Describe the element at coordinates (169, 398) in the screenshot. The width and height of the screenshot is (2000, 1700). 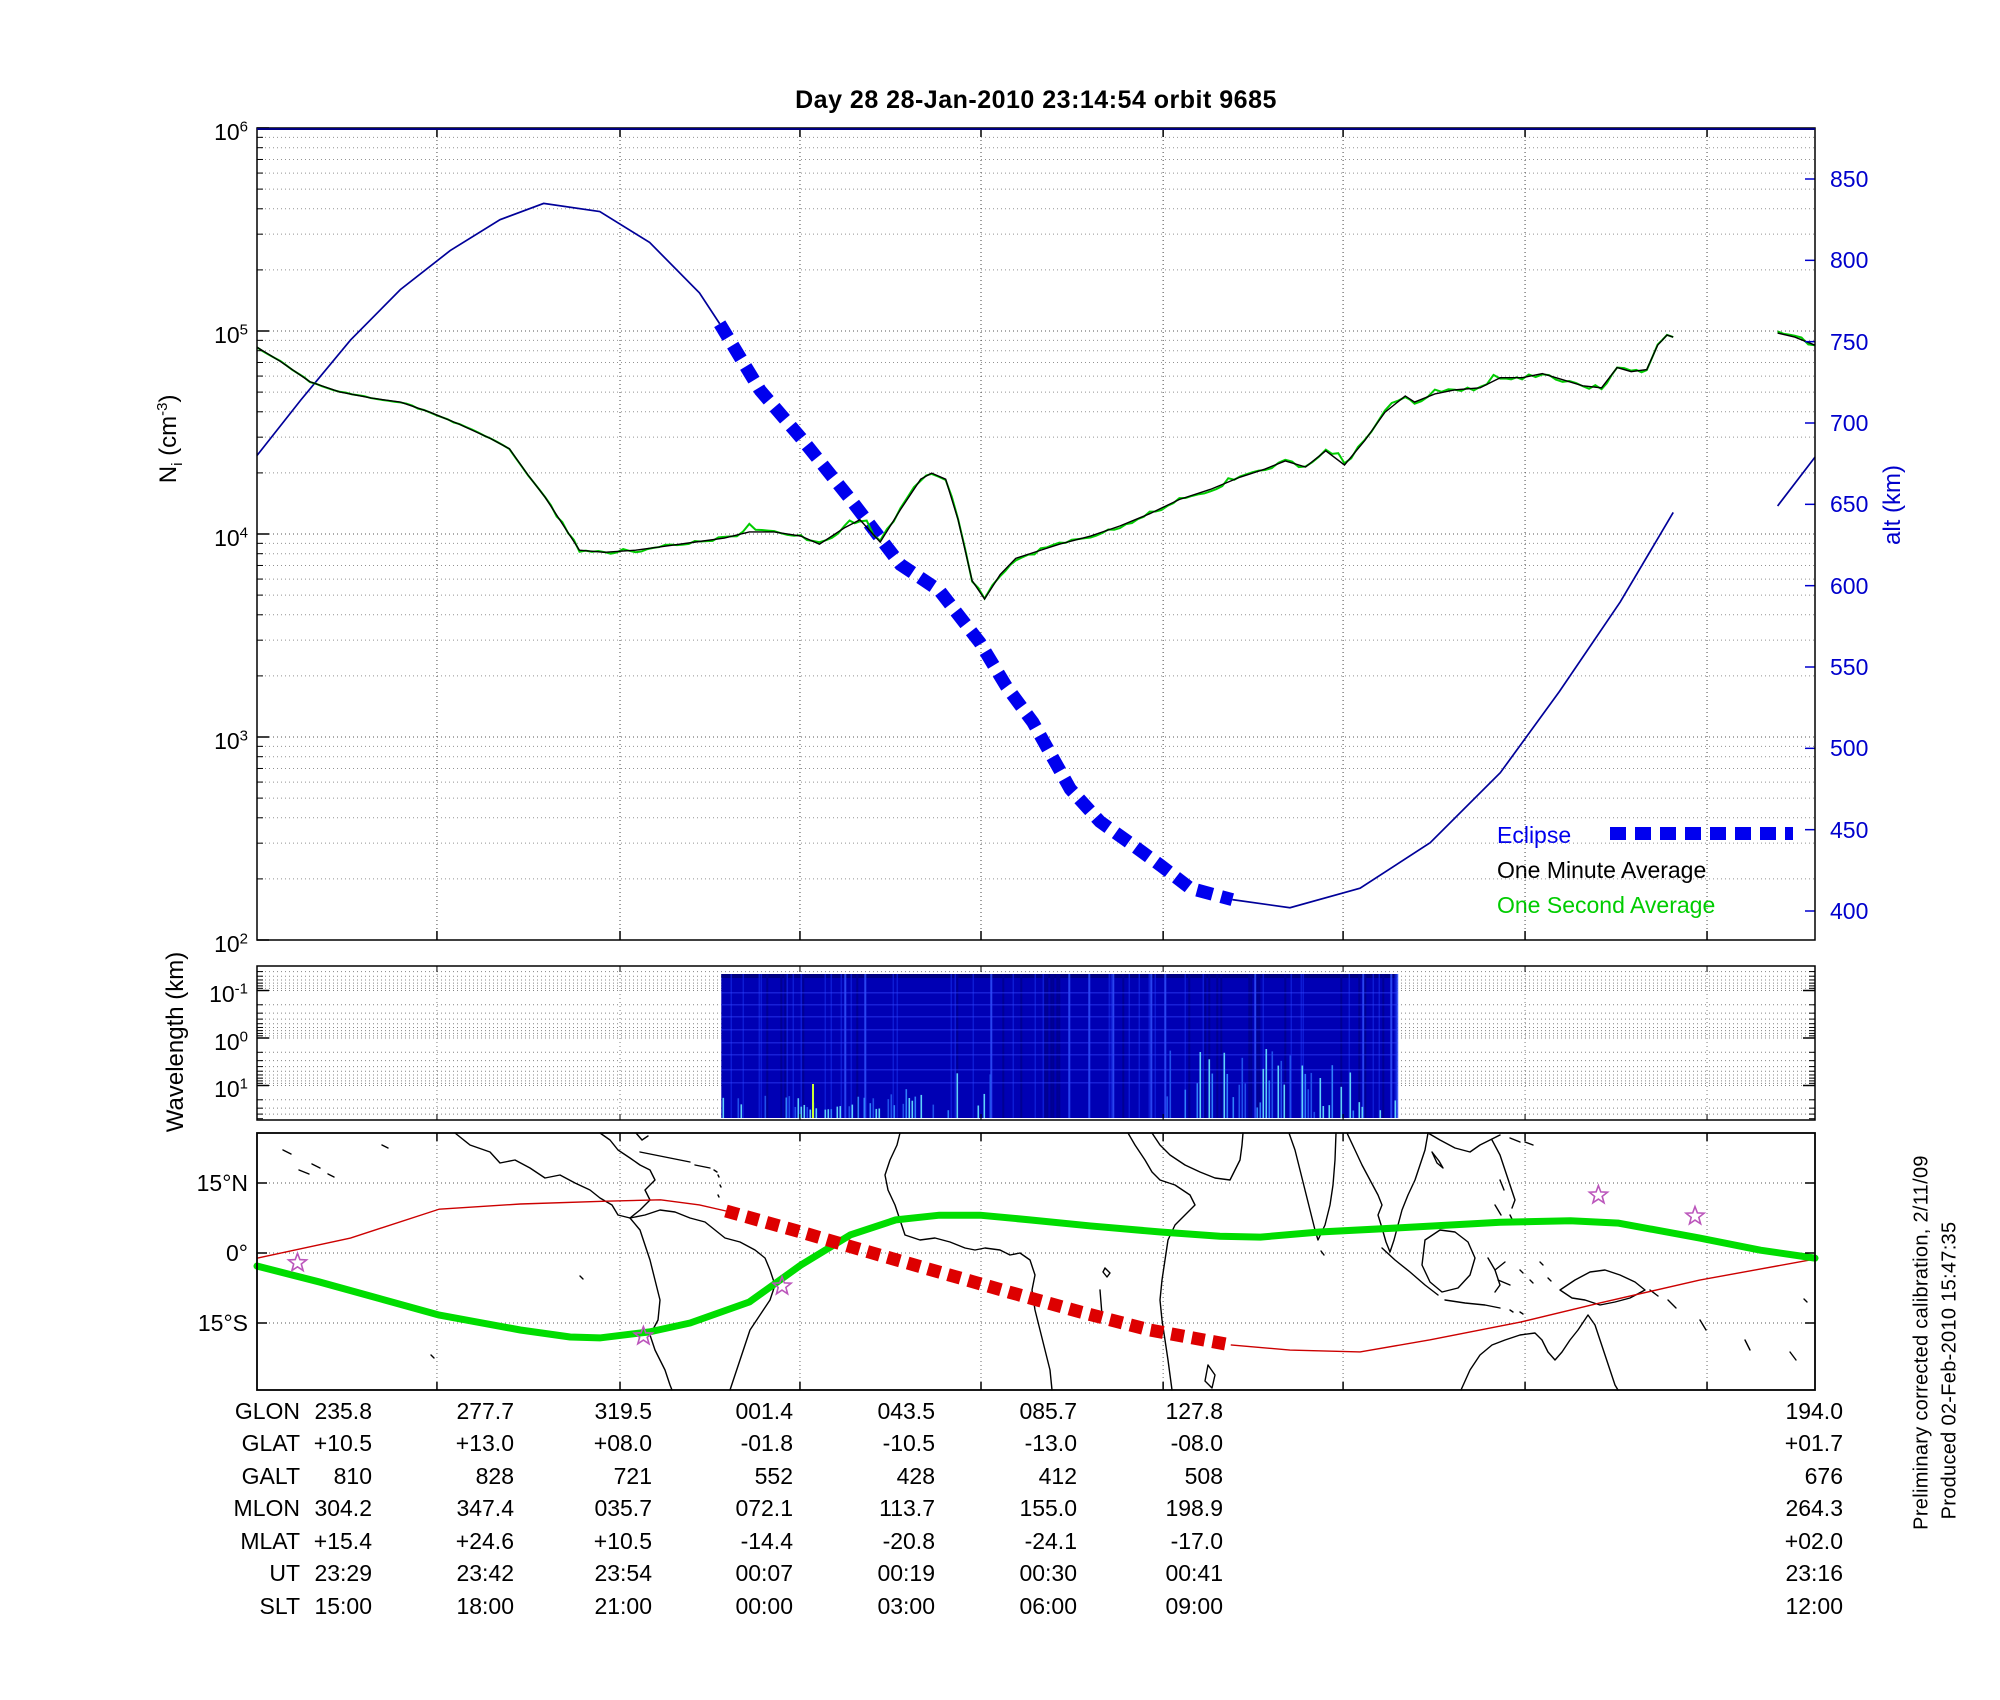
I see `density-axis-label-close: )` at that location.